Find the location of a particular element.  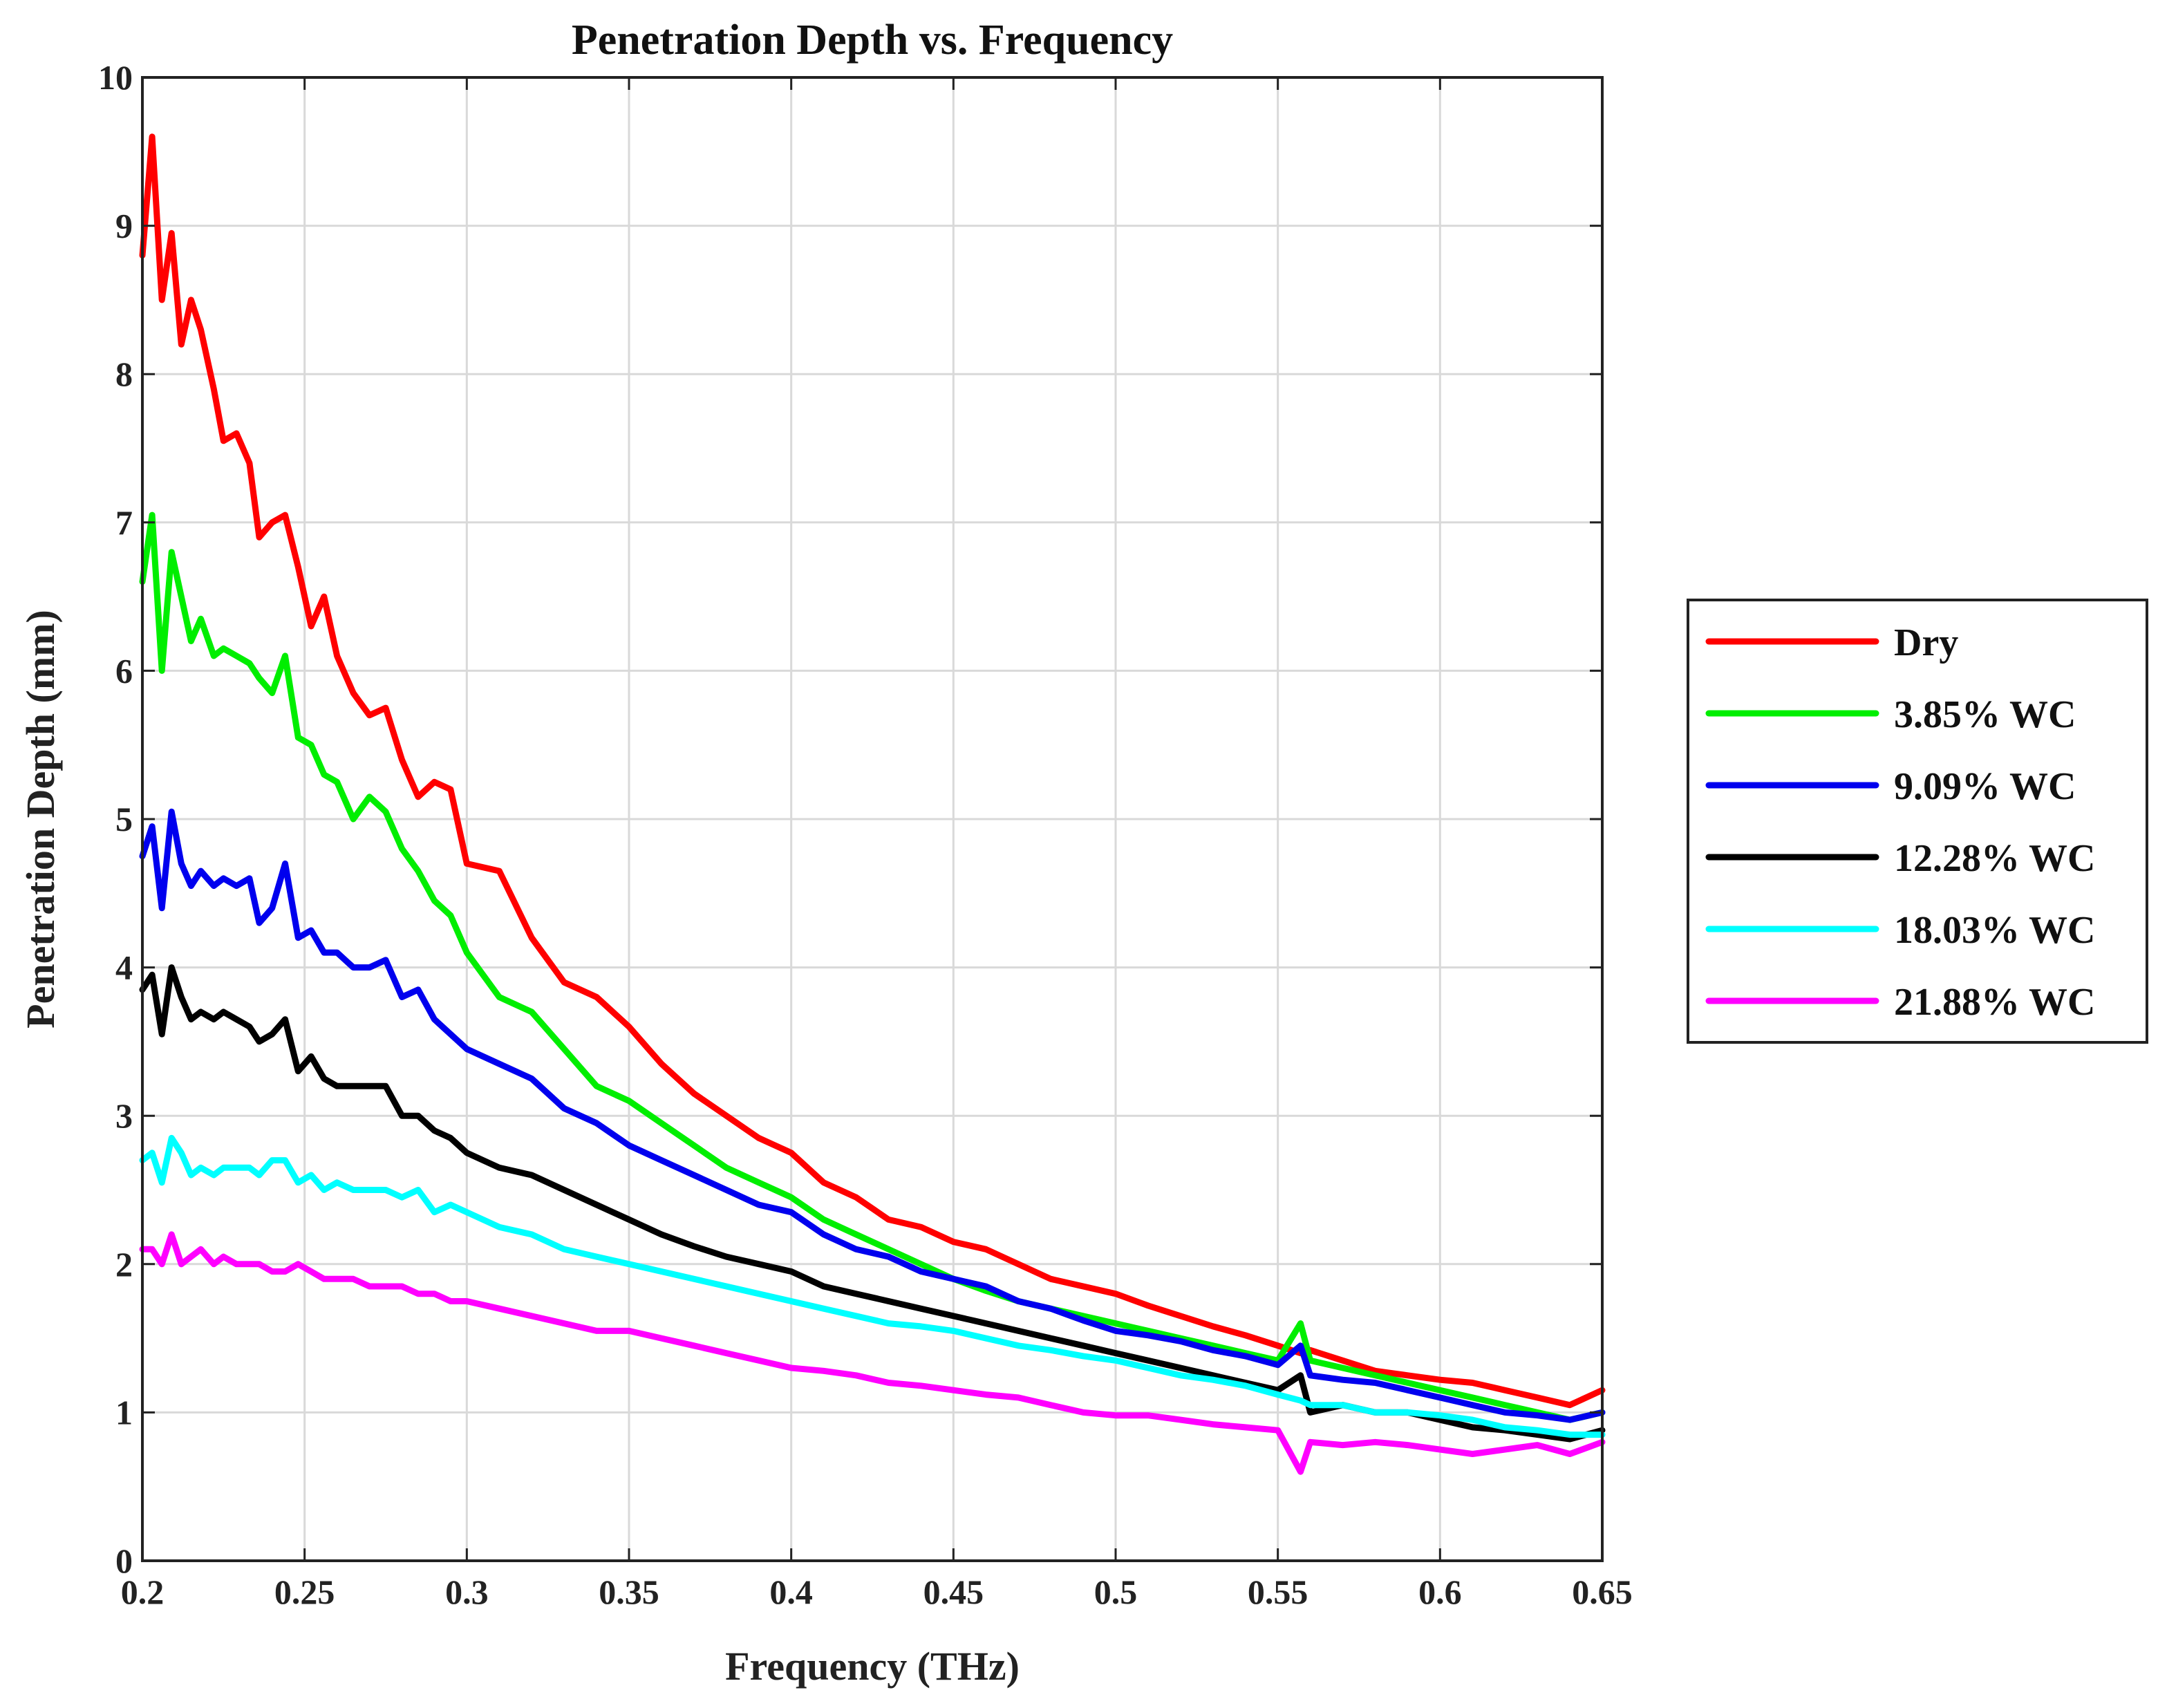

x-tick-label: 0.65 is located at coordinates (1602, 1592).